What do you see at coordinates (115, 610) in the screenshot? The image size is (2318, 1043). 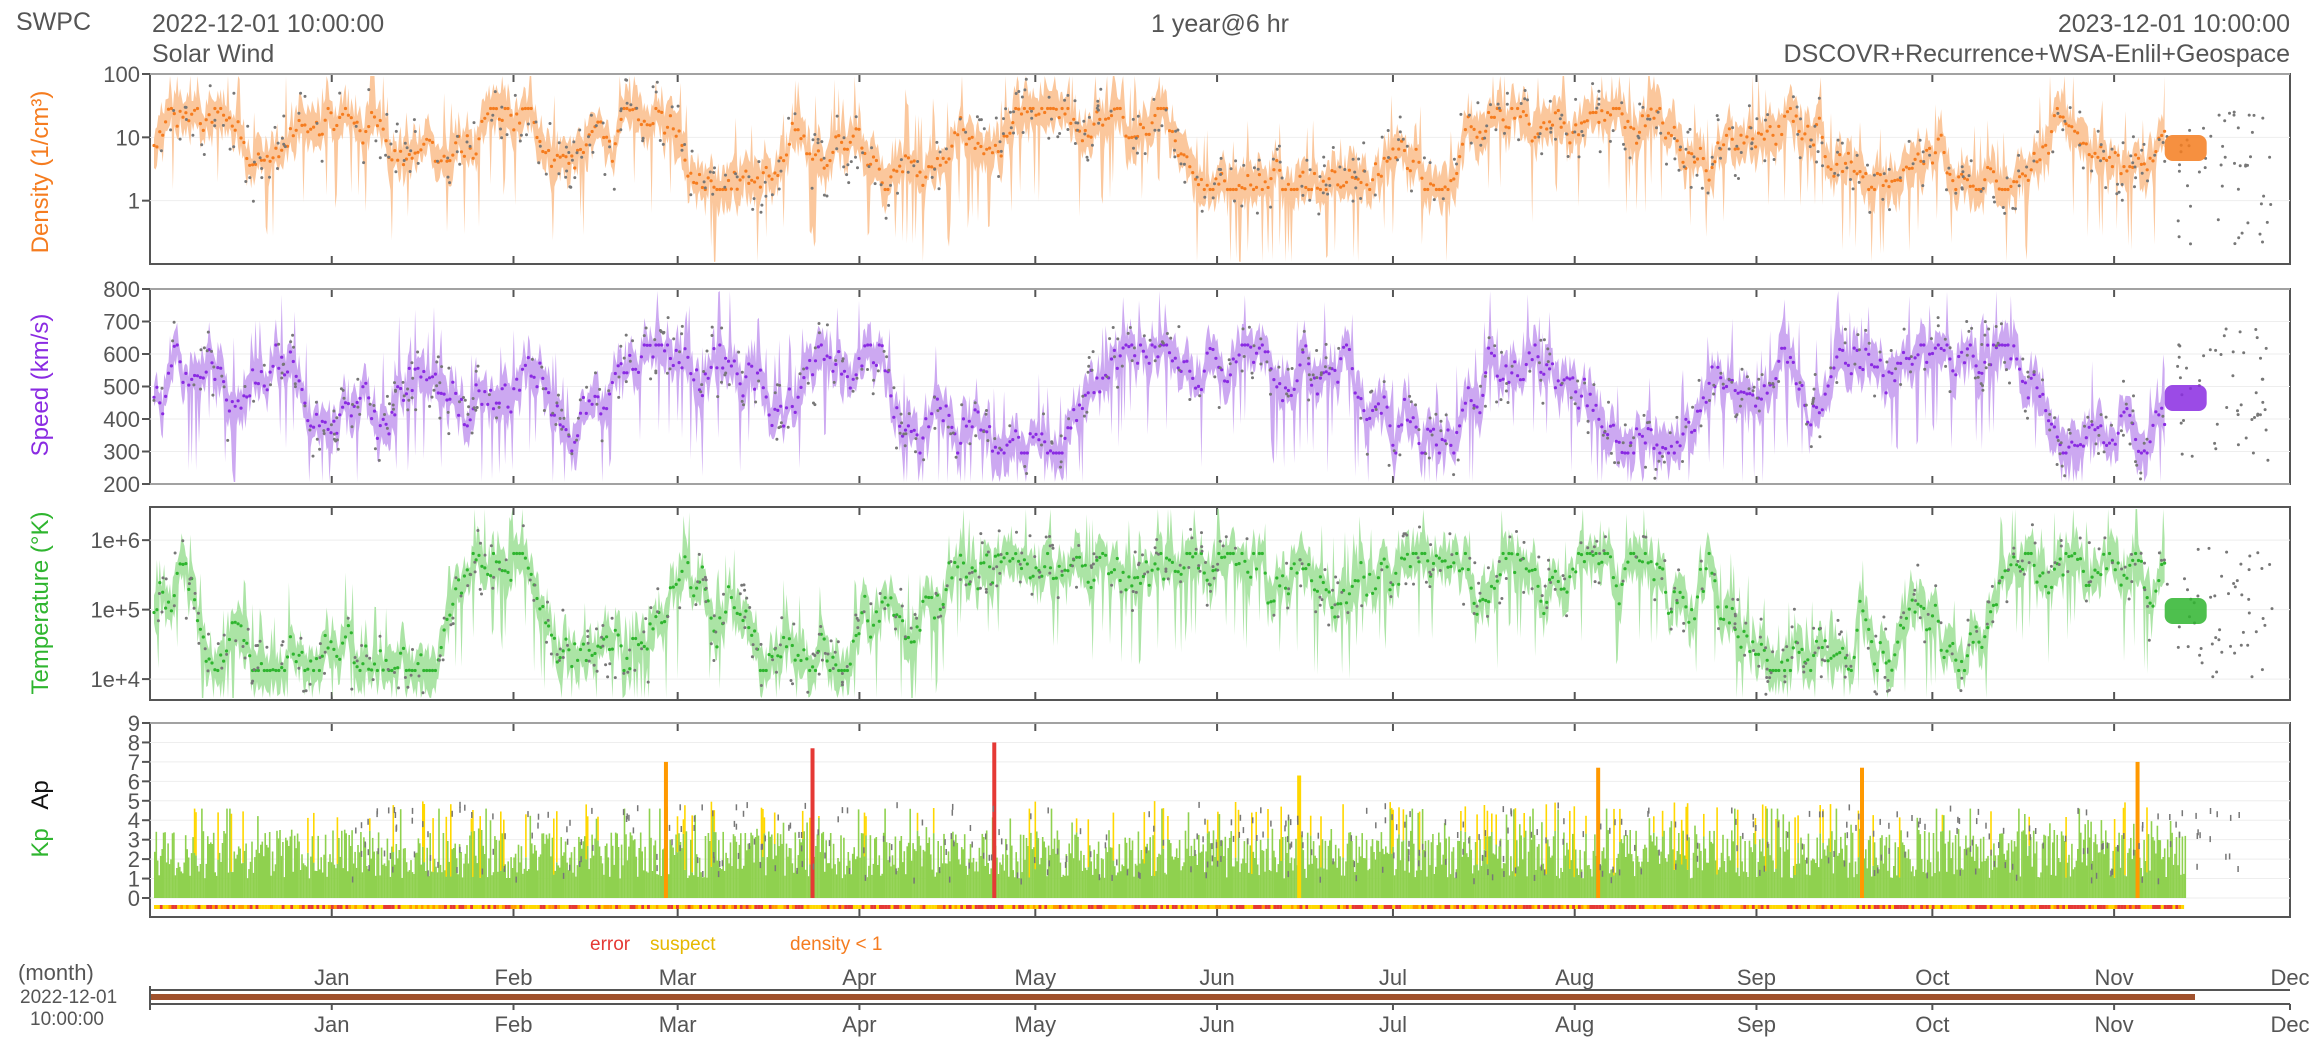 I see `y-tick-label-temperature: 1e+5` at bounding box center [115, 610].